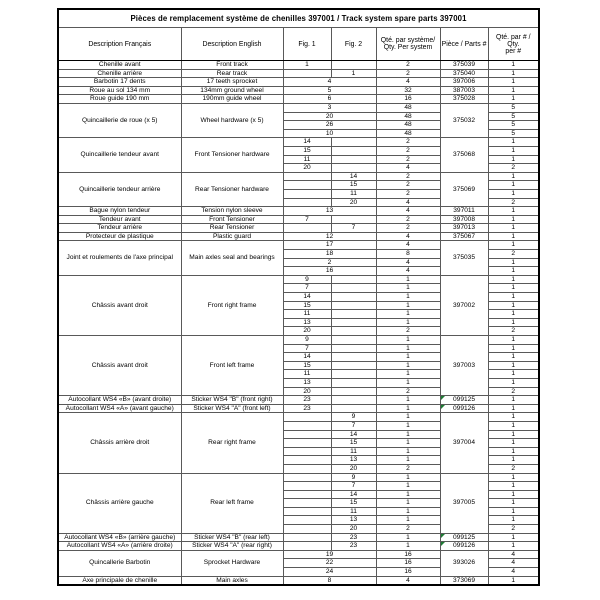  What do you see at coordinates (329, 262) in the screenshot?
I see `cell-fig-merged: 2` at bounding box center [329, 262].